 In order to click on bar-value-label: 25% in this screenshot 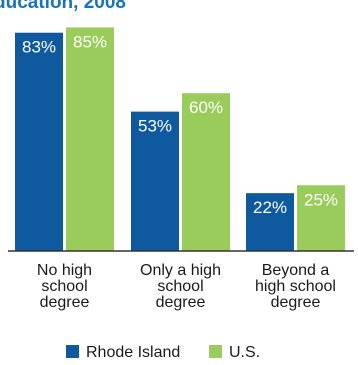, I will do `click(321, 199)`.